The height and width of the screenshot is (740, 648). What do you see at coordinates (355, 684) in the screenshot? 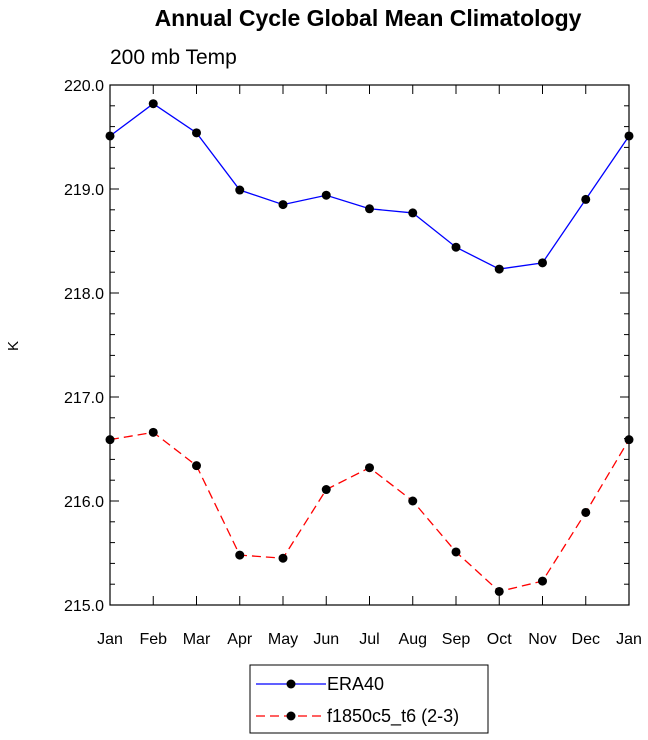
I see `legend-label: ERA40` at bounding box center [355, 684].